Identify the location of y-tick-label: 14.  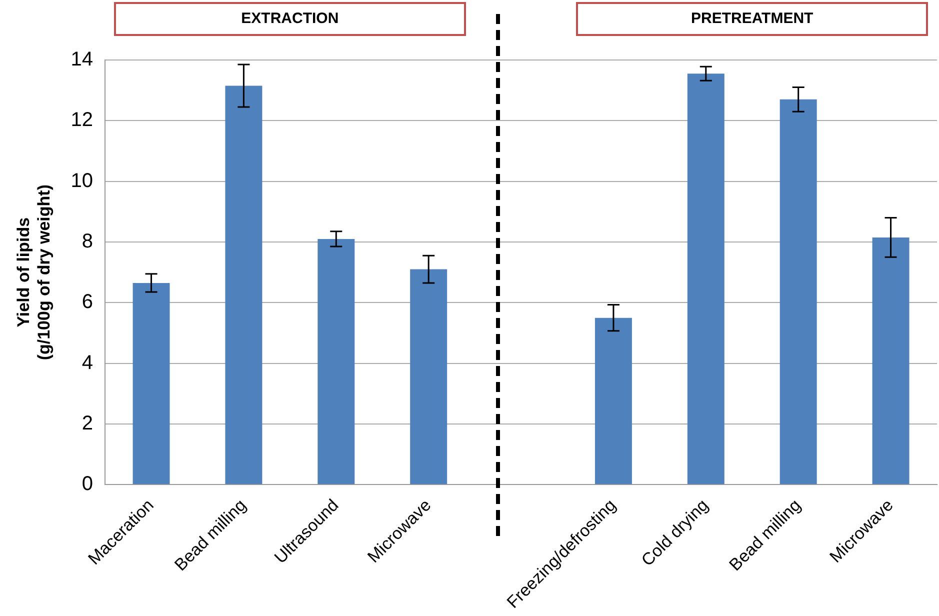
(82, 59).